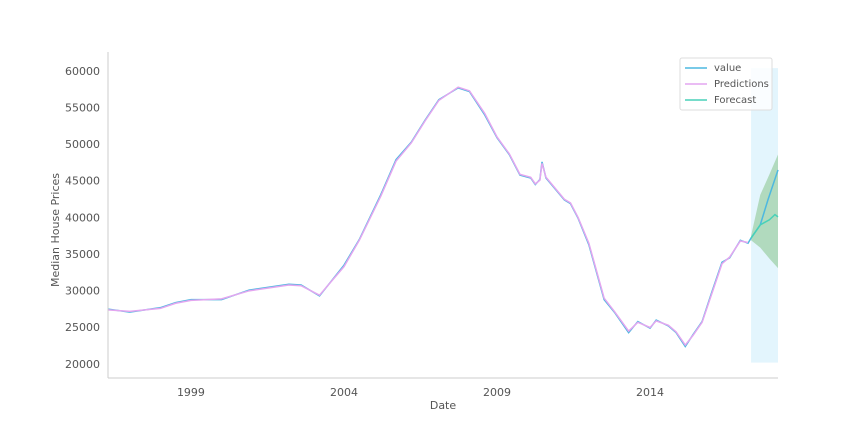 This screenshot has height=436, width=864. What do you see at coordinates (55, 230) in the screenshot?
I see `y-axis-label: Median House Prices` at bounding box center [55, 230].